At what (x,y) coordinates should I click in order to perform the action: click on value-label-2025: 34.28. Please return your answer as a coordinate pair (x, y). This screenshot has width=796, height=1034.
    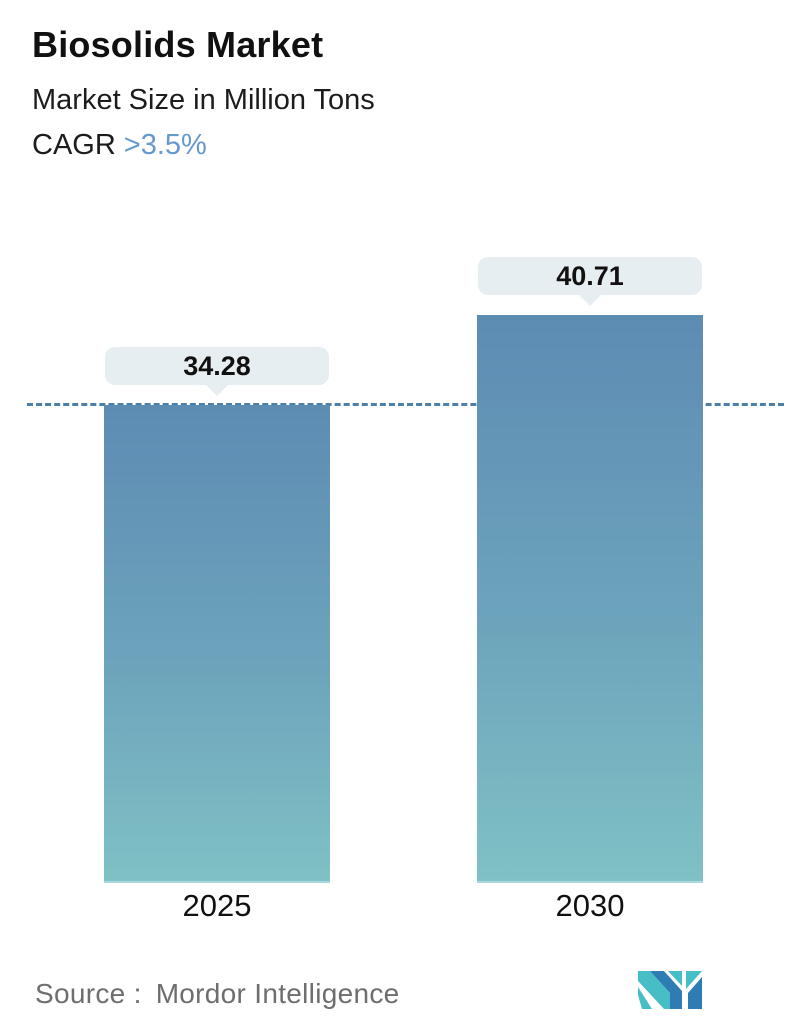
    Looking at the image, I should click on (217, 365).